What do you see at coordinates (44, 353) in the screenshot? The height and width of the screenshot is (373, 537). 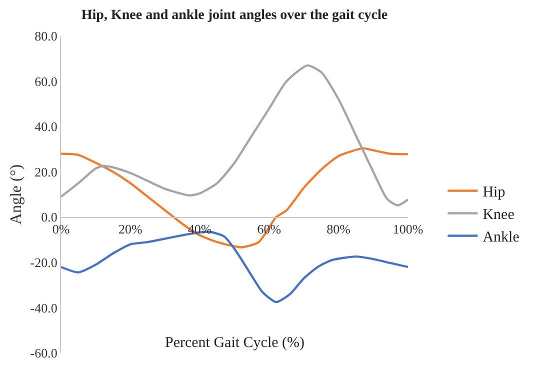 I see `y-tick-label: -60.0` at bounding box center [44, 353].